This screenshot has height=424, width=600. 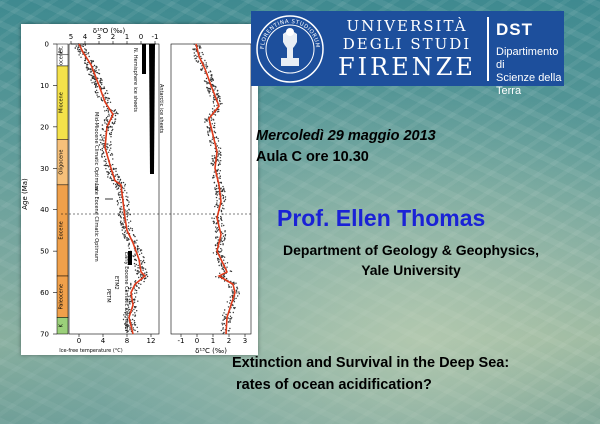 What do you see at coordinates (514, 29) in the screenshot?
I see `dept-abbreviation: DST` at bounding box center [514, 29].